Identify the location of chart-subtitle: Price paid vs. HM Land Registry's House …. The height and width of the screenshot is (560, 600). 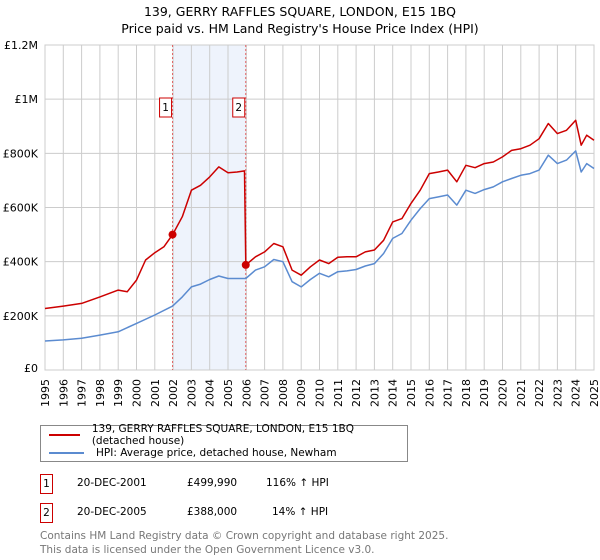
(300, 28).